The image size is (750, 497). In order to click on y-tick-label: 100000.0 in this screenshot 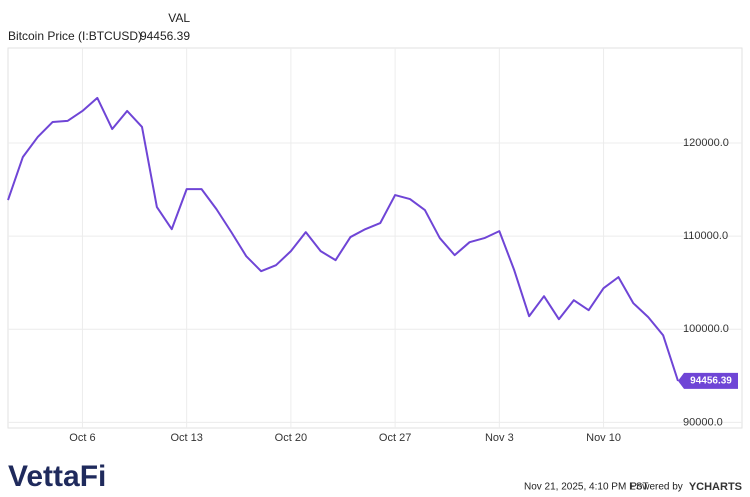, I will do `click(706, 329)`.